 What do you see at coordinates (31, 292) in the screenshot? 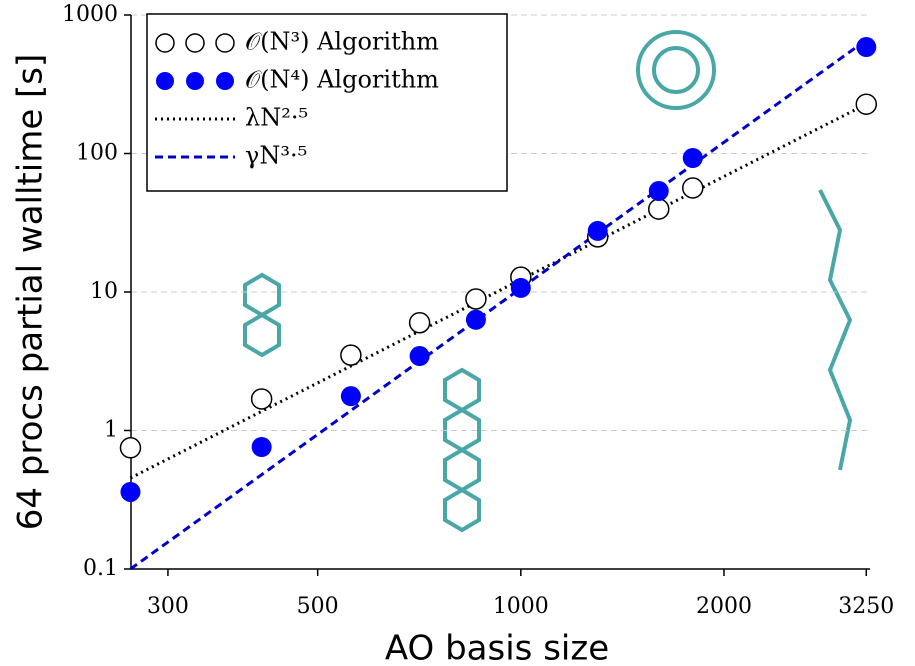
I see `y-axis-label: 64 procs partial walltime [s]` at bounding box center [31, 292].